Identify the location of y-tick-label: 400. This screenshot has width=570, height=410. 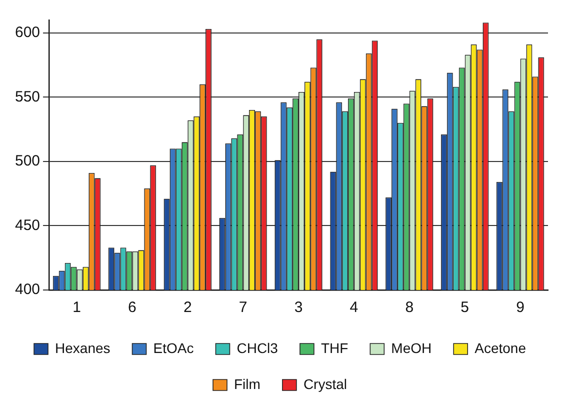
(27, 289).